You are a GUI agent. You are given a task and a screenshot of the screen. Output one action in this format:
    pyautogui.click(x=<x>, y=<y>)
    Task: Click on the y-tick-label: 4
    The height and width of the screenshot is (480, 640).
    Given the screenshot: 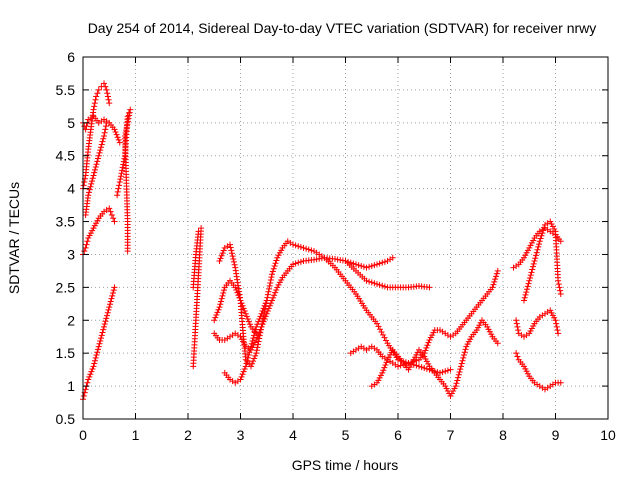 What is the action you would take?
    pyautogui.click(x=71, y=189)
    